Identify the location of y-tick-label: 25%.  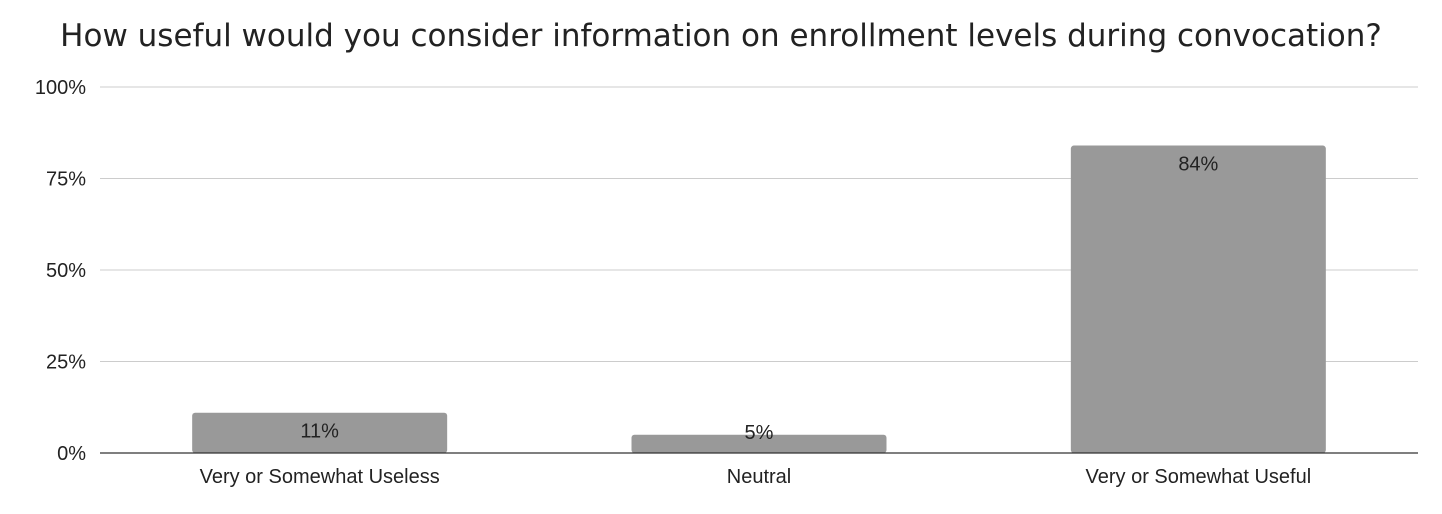
(66, 363).